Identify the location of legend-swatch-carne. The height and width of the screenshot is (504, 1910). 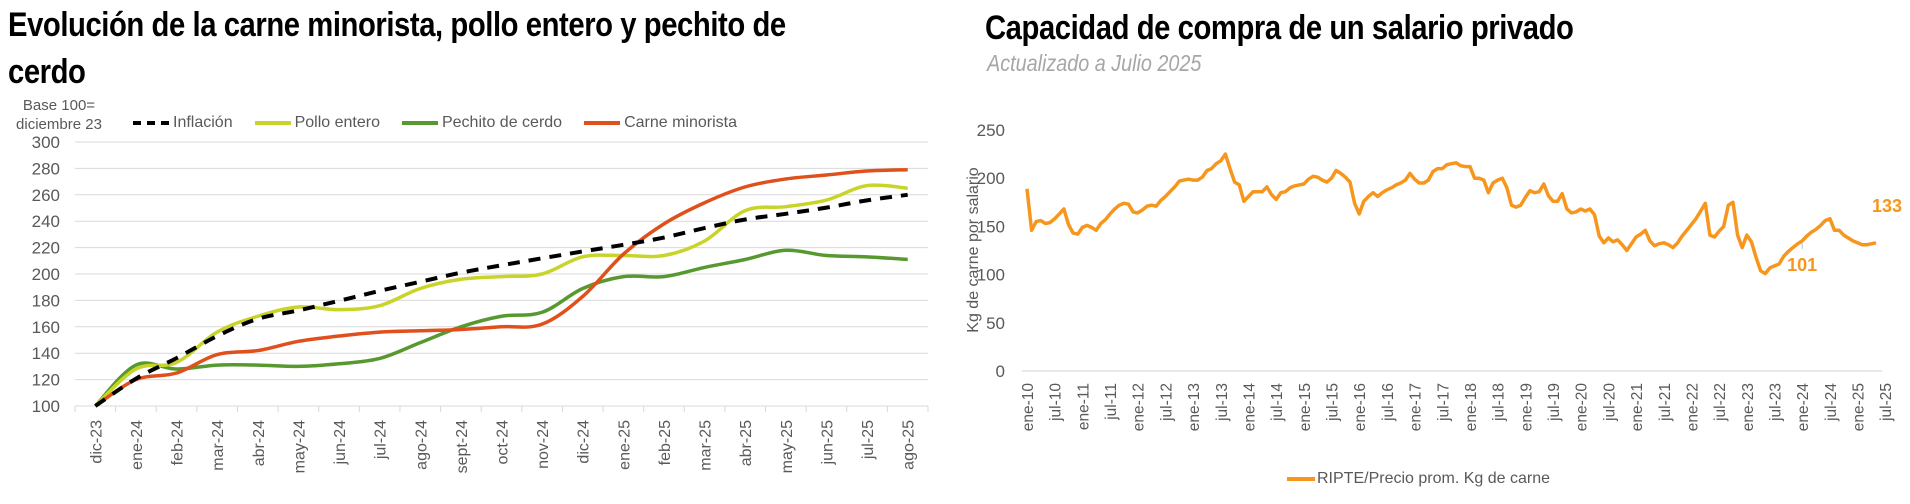
(602, 123).